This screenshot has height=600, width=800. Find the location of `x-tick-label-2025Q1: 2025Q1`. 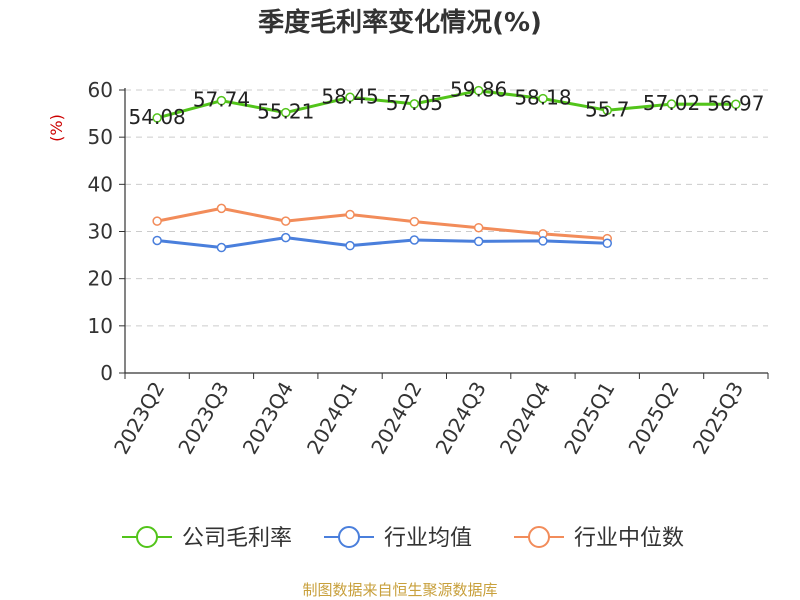

x-tick-label-2025Q1: 2025Q1 is located at coordinates (589, 418).